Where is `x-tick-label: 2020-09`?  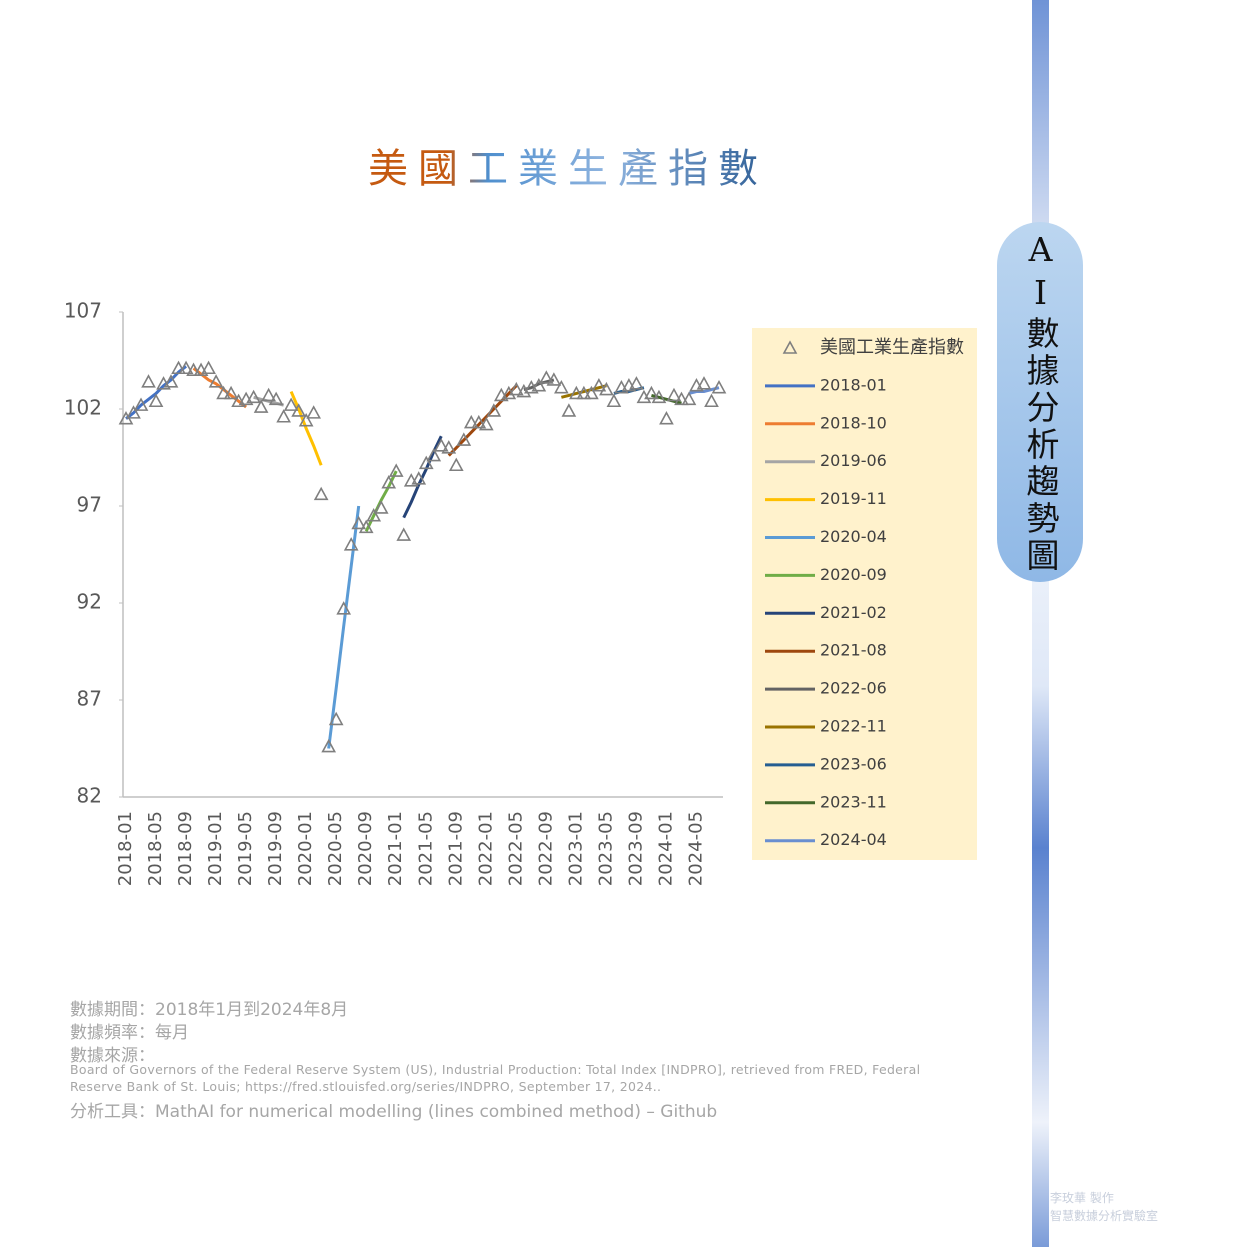
x-tick-label: 2020-09 is located at coordinates (365, 848).